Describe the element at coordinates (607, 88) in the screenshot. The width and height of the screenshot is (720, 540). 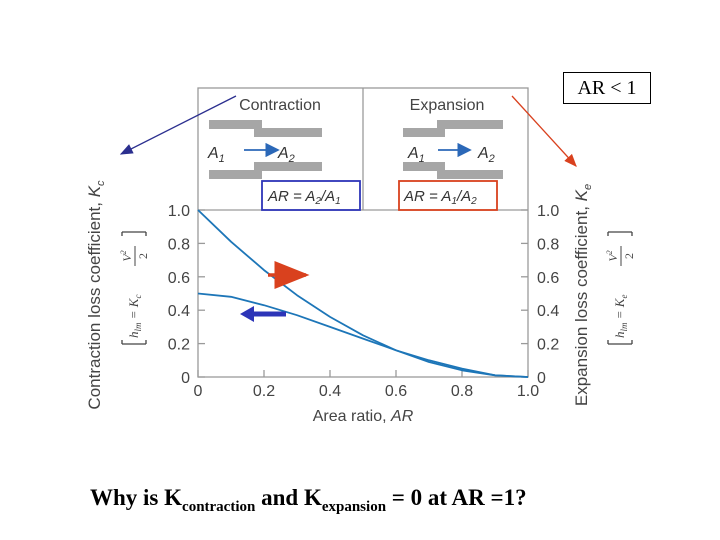
I see `ar-less-than-one-callout: AR < 1` at that location.